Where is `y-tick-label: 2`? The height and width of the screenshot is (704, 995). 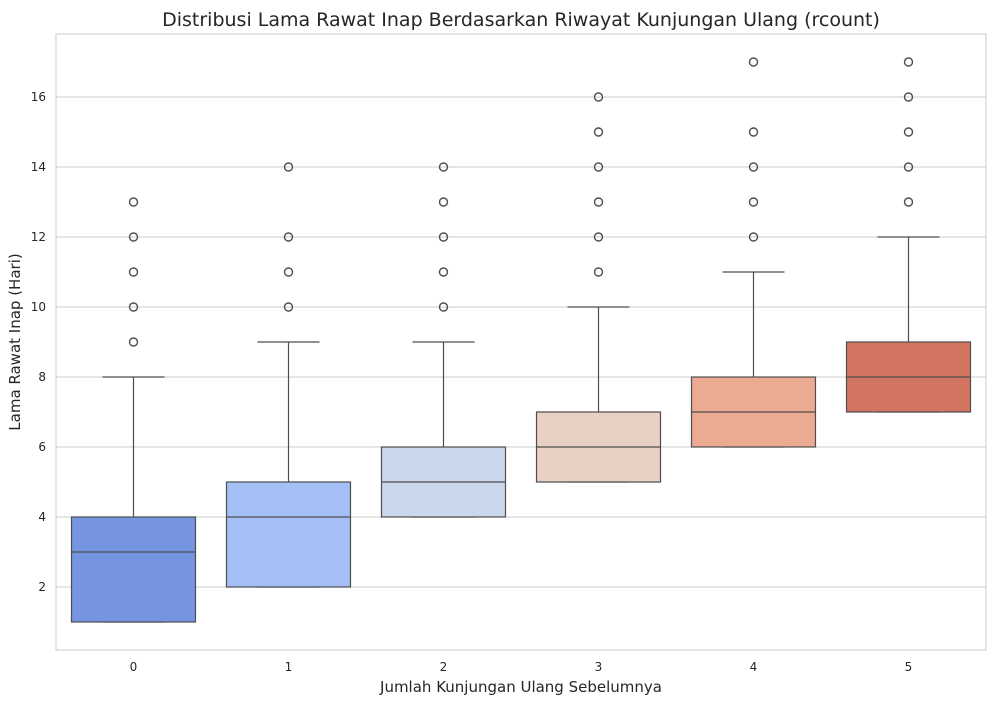
y-tick-label: 2 is located at coordinates (42, 587).